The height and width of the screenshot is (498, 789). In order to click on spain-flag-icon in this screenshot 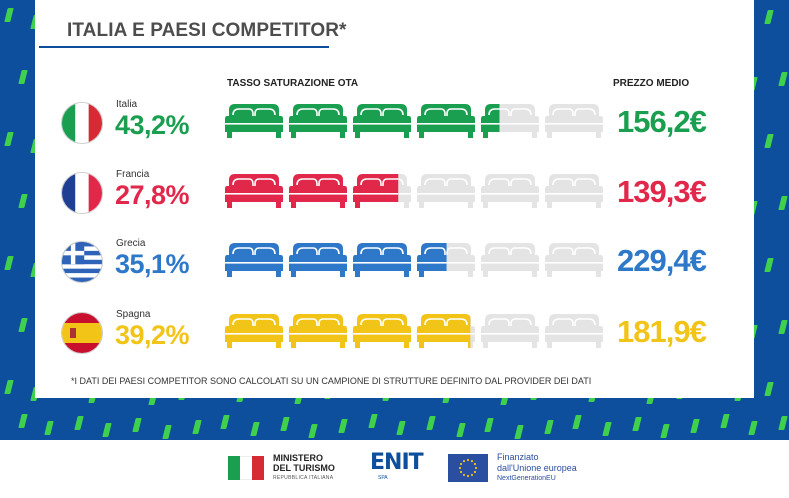, I will do `click(82, 333)`.